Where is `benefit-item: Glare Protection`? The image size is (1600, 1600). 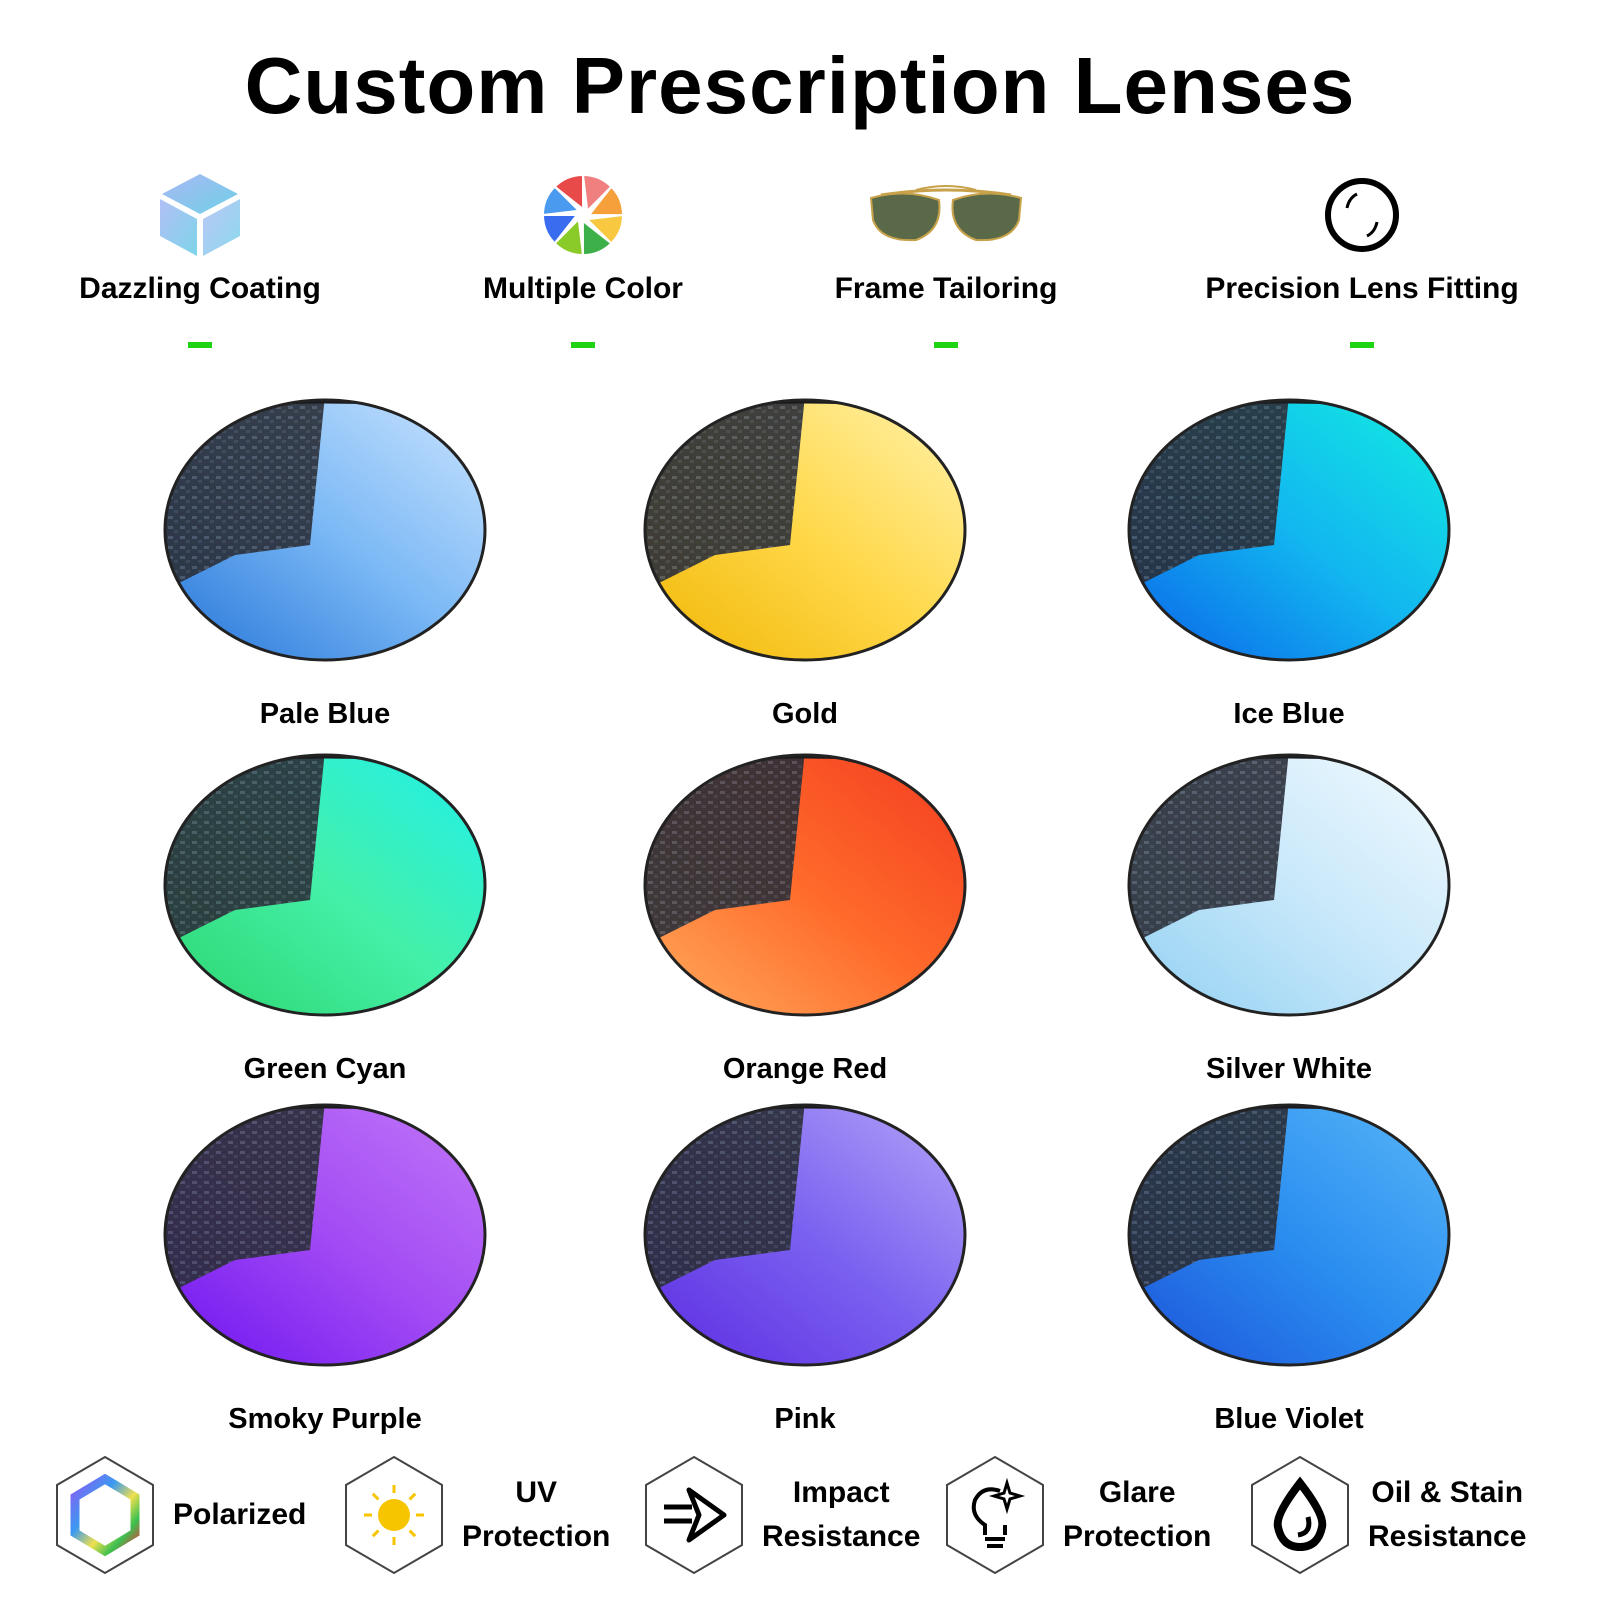
benefit-item: Glare Protection is located at coordinates (1078, 1515).